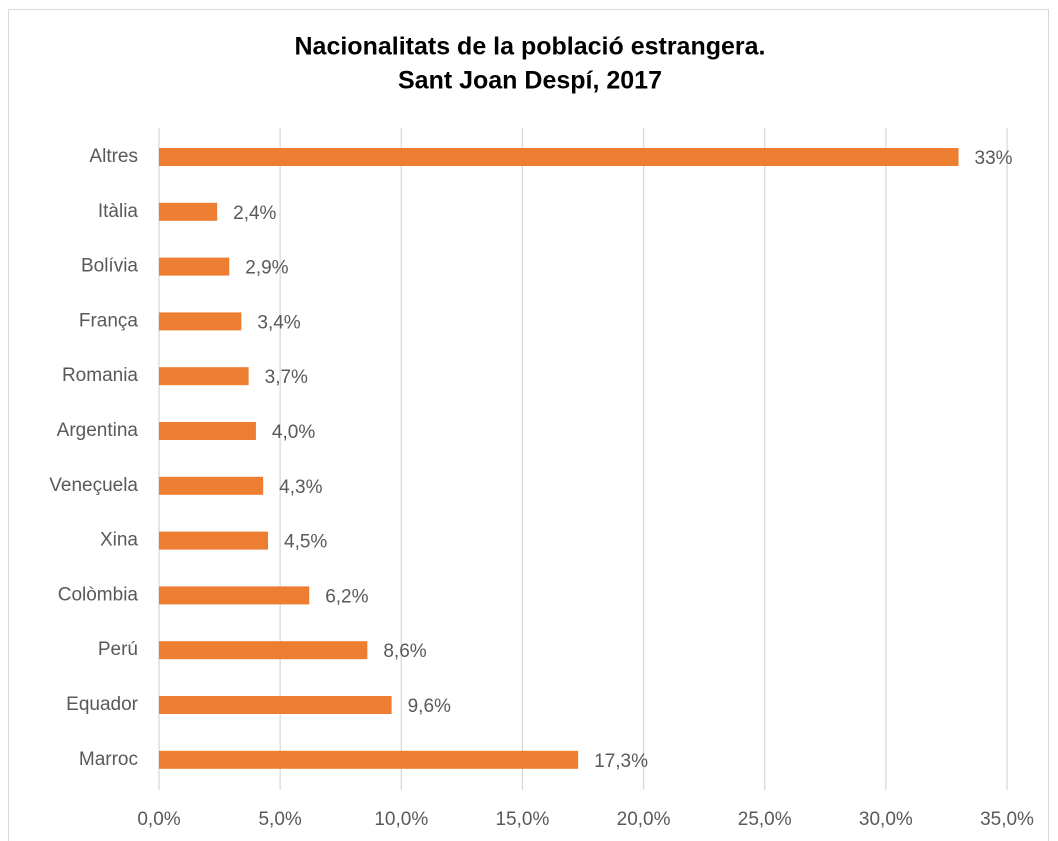 The height and width of the screenshot is (841, 1058). Describe the element at coordinates (286, 377) in the screenshot. I see `data-label: 3,7%` at that location.